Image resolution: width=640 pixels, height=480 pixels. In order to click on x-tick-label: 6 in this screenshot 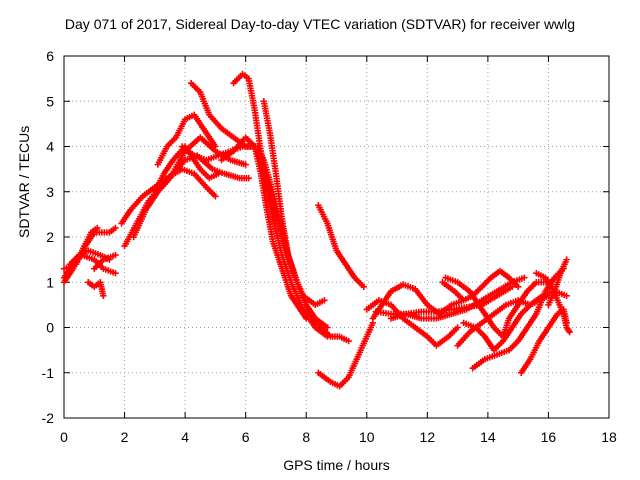, I will do `click(246, 437)`.